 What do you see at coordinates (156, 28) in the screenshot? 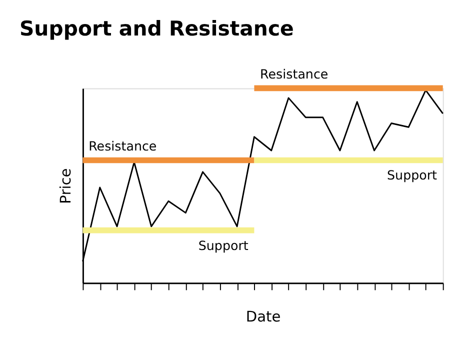
I see `chart-title: Support and Resistance` at bounding box center [156, 28].